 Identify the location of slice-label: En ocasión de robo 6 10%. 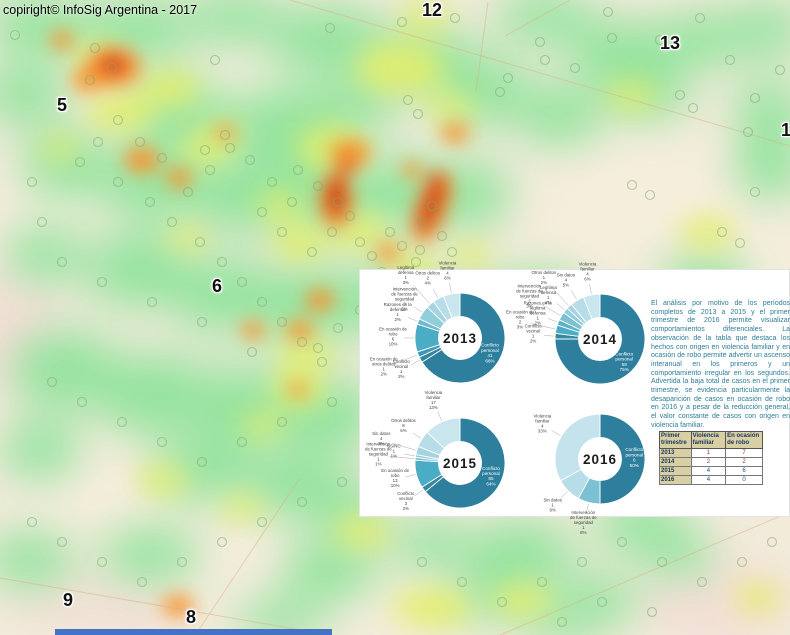
(393, 337).